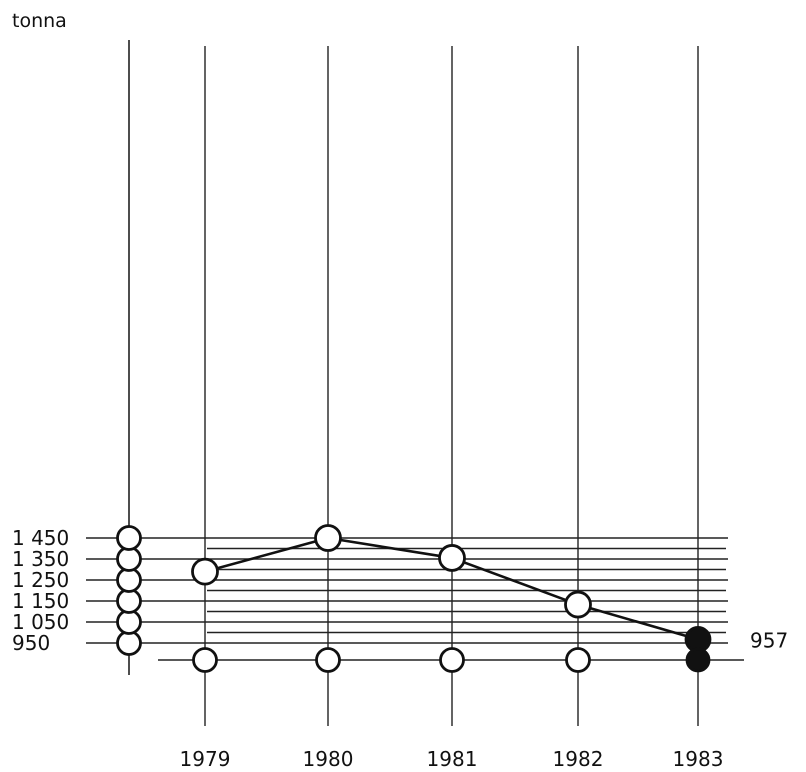  What do you see at coordinates (40, 538) in the screenshot?
I see `y-tick-label-1450: 1 450` at bounding box center [40, 538].